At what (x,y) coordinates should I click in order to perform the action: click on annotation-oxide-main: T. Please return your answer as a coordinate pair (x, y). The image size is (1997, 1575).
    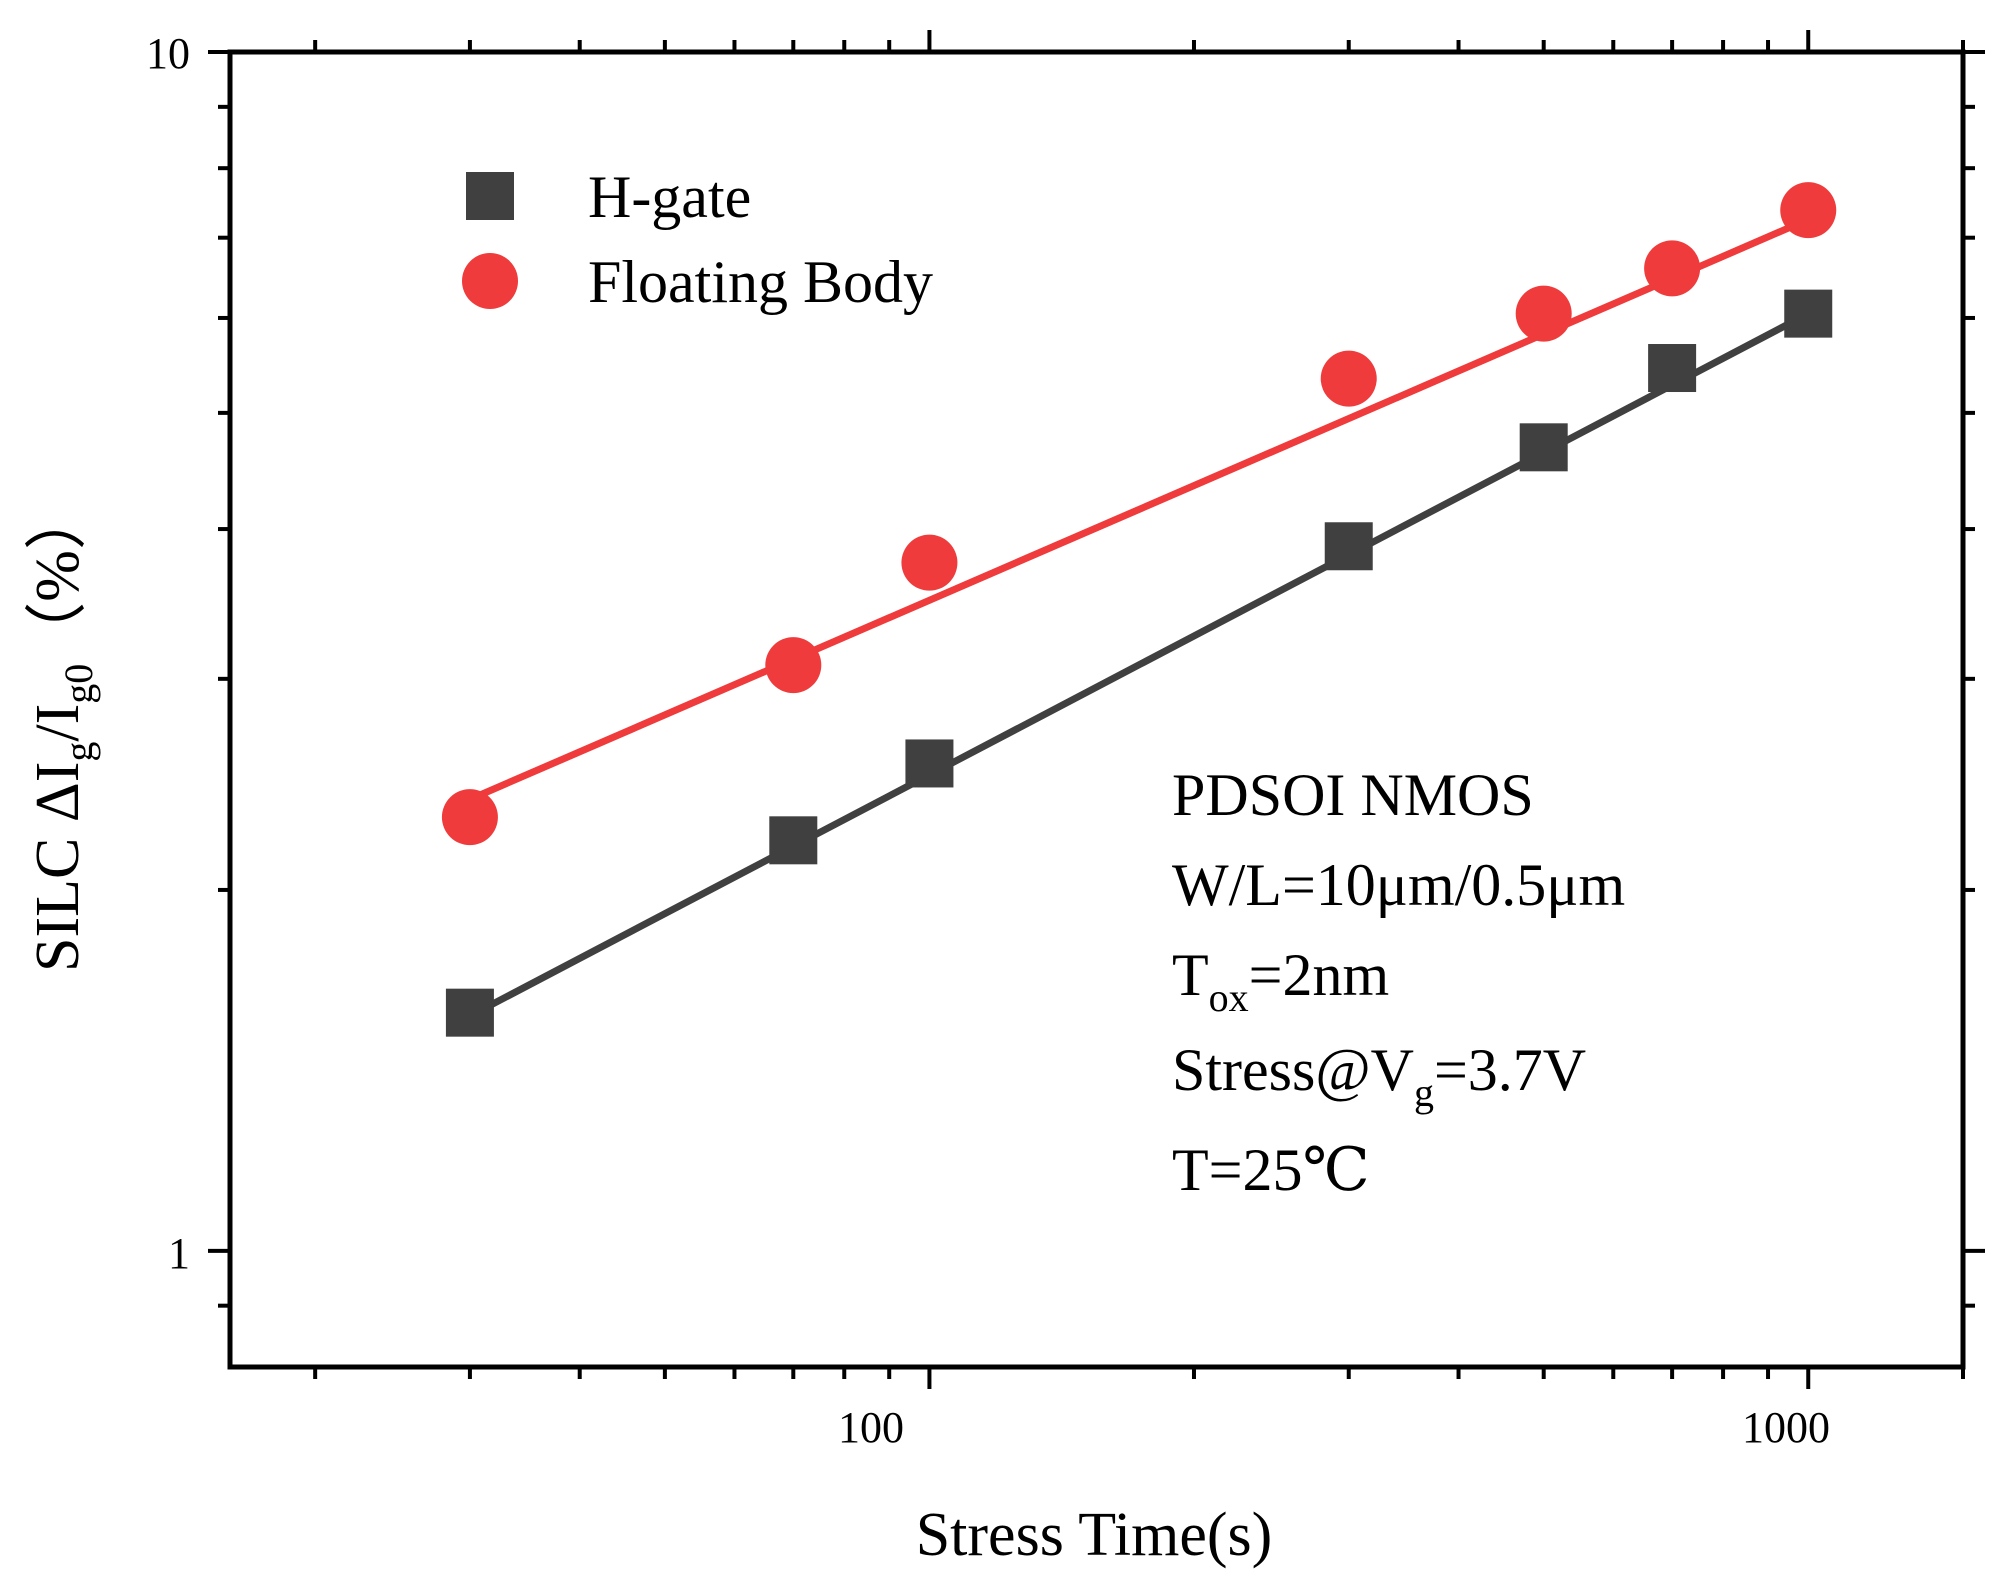
    Looking at the image, I should click on (1190, 975).